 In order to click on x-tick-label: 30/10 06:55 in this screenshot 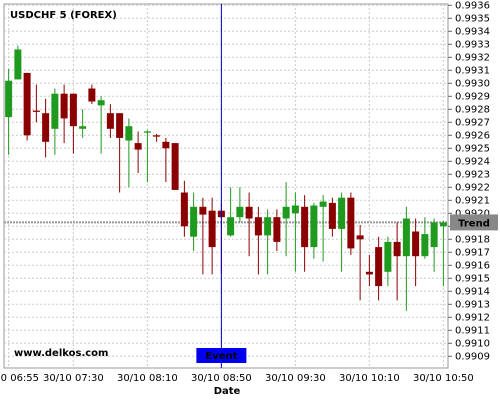, I will do `click(19, 378)`.